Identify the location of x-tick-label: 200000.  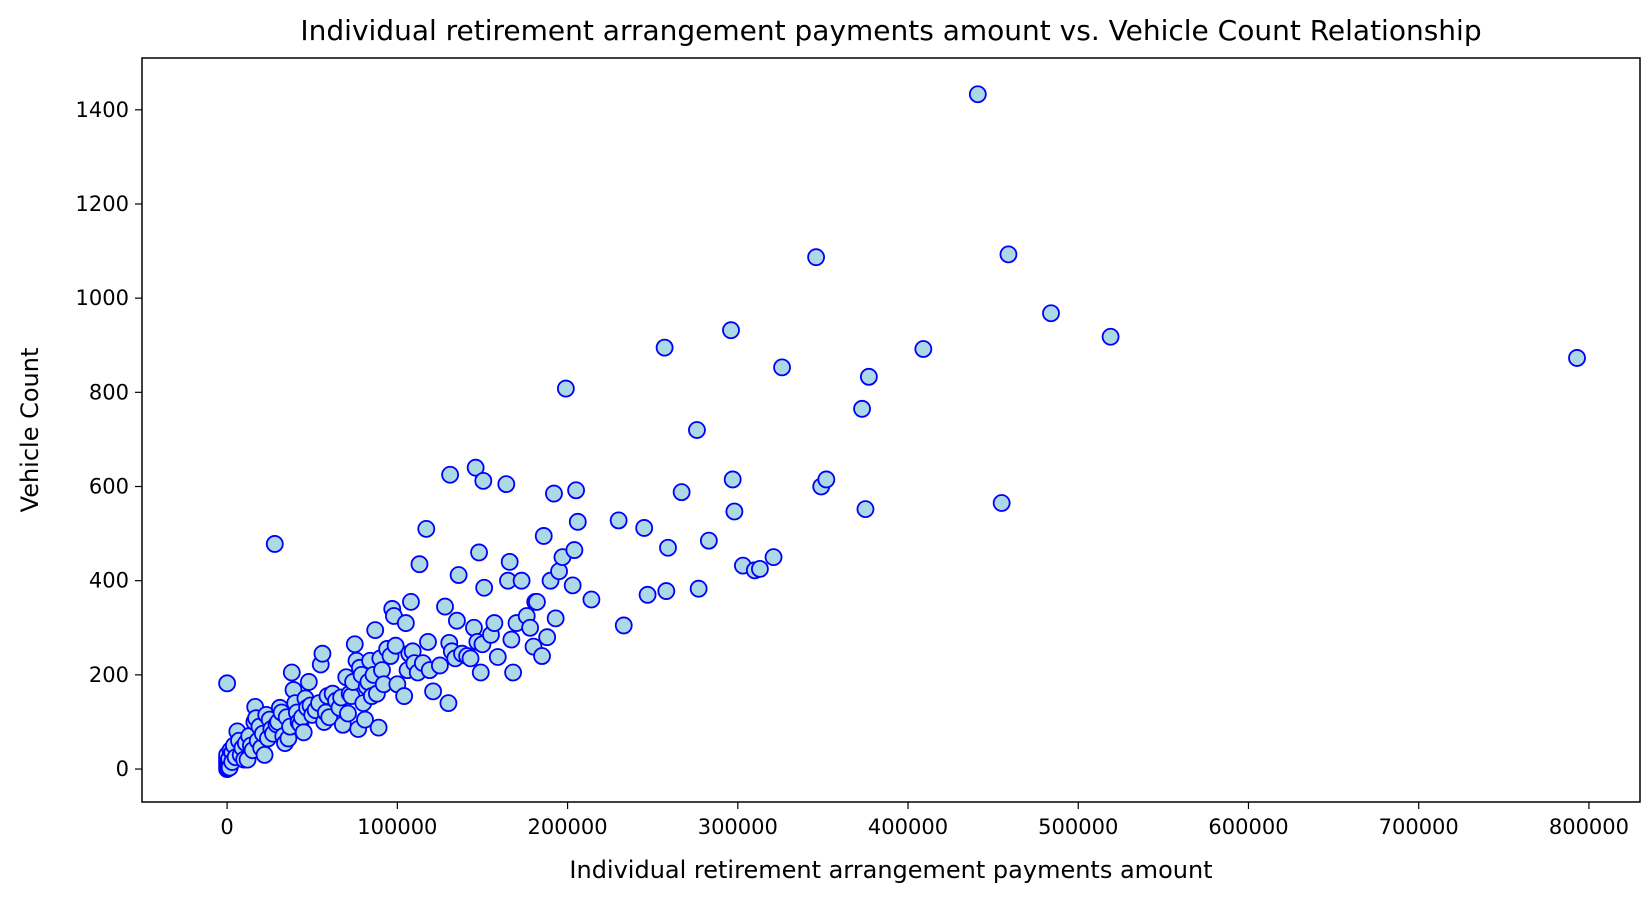
(567, 827).